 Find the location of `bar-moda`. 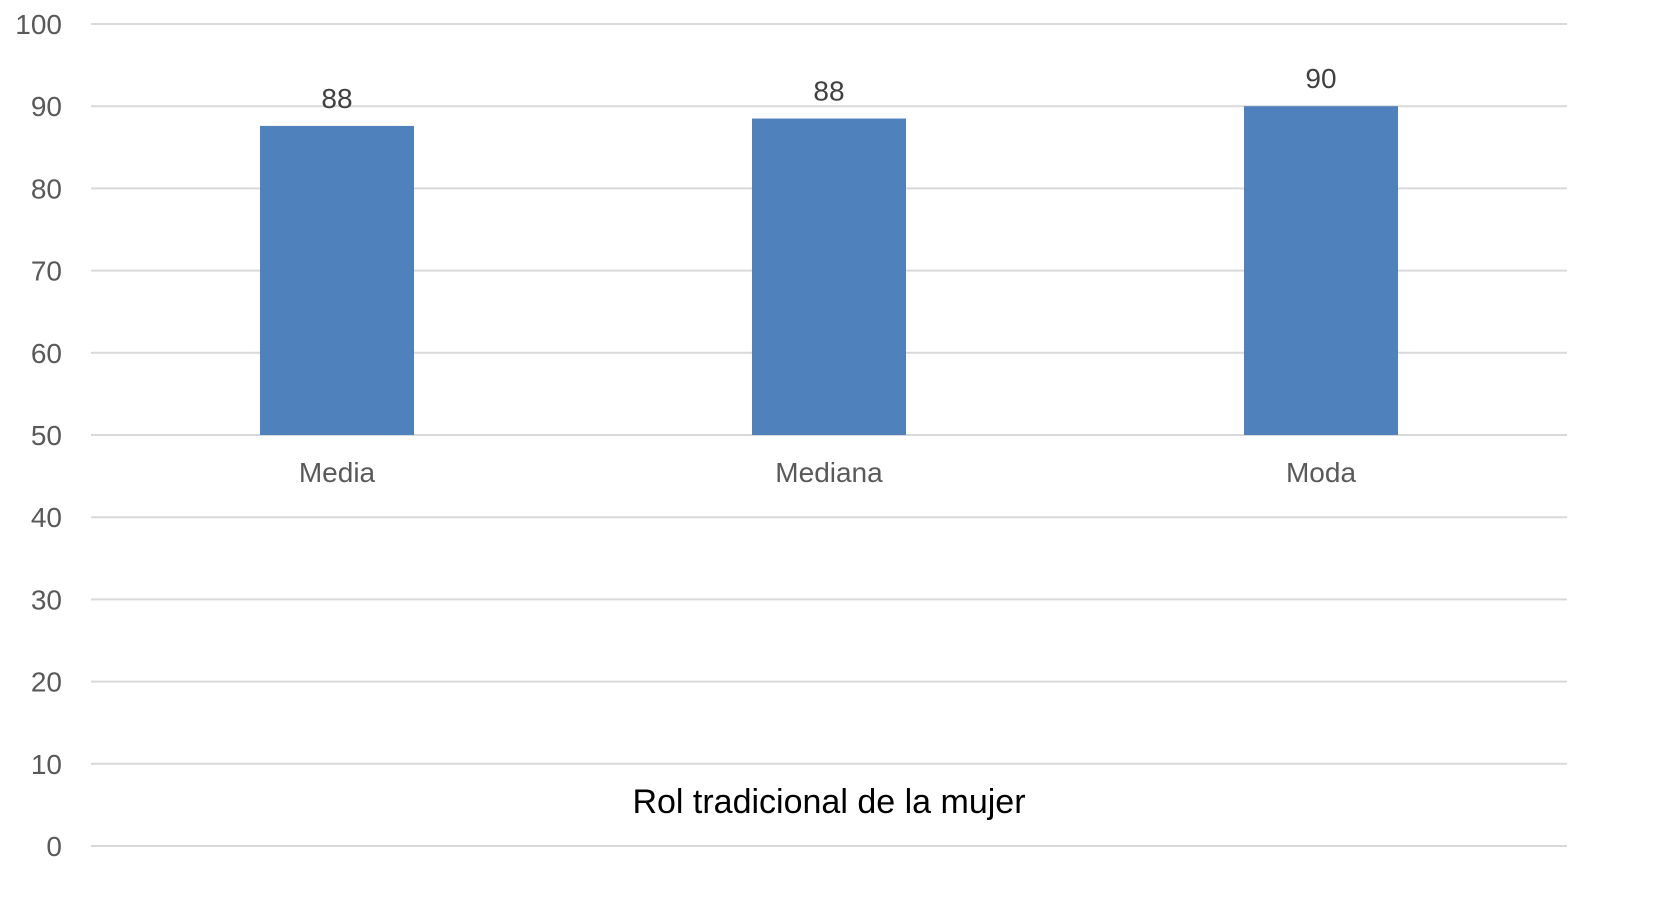

bar-moda is located at coordinates (1321, 270).